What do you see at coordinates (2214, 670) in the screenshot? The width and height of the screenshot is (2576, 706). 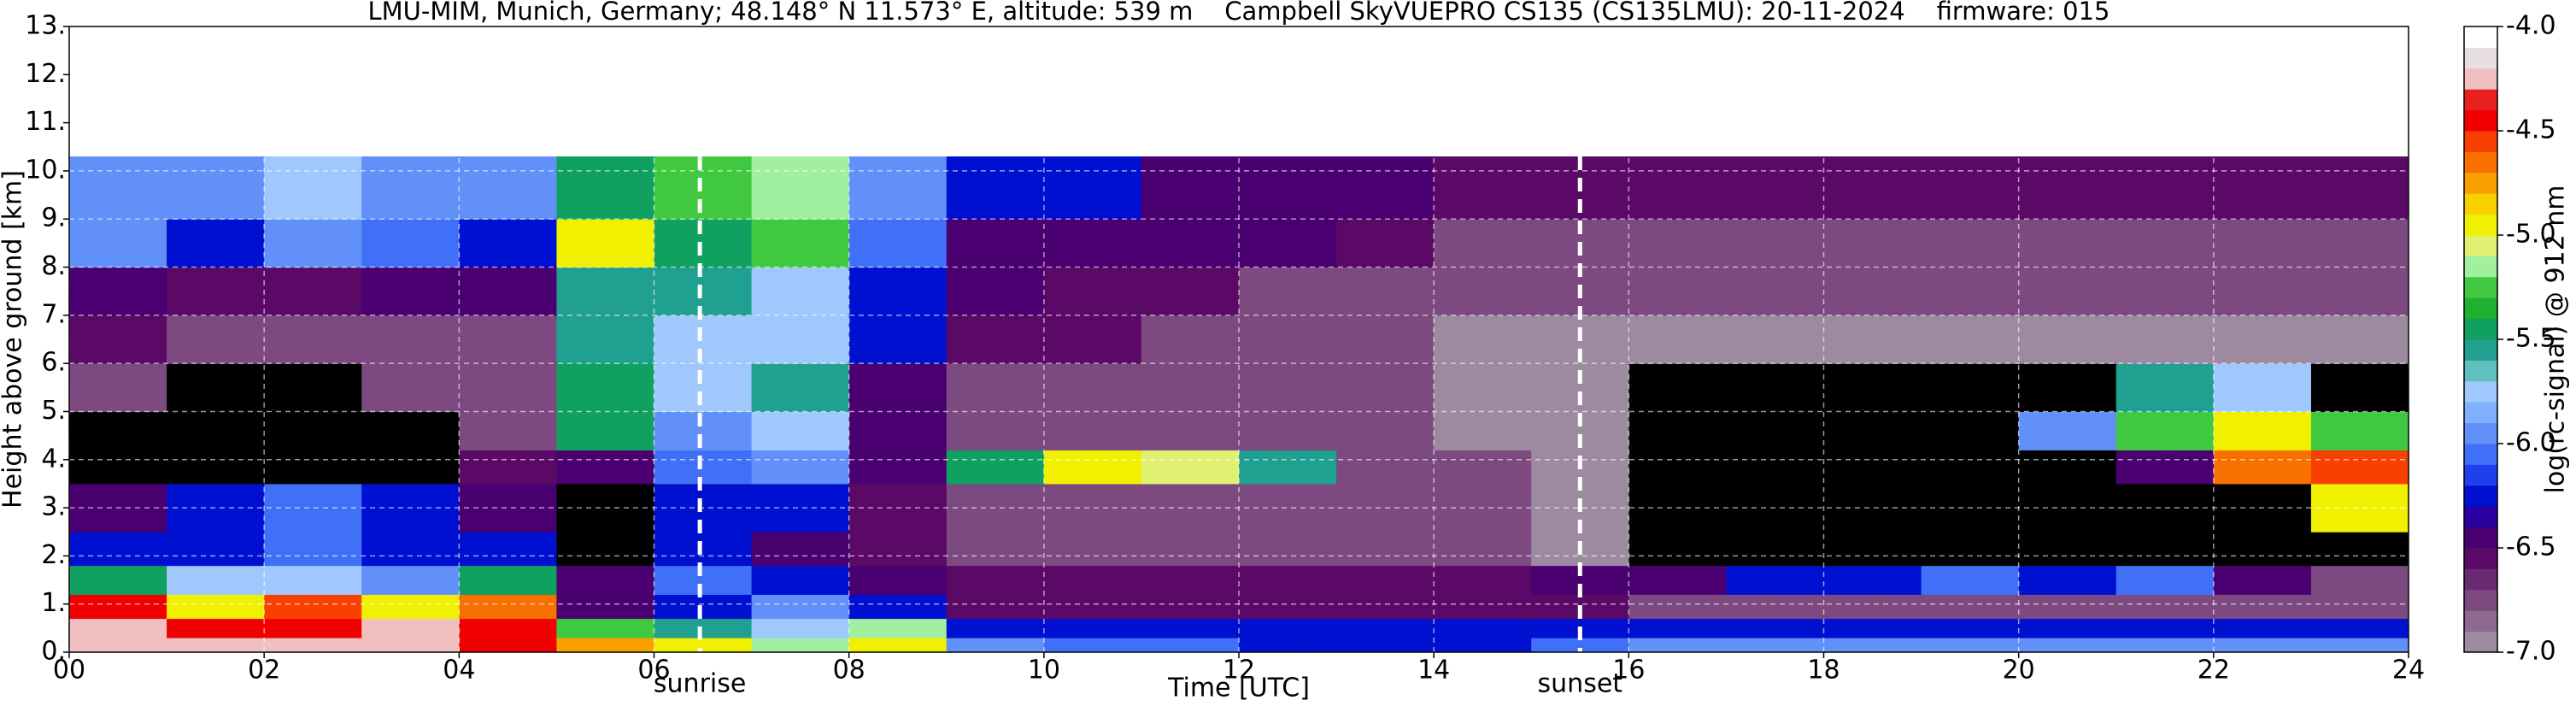 I see `x-tick-label: 22` at bounding box center [2214, 670].